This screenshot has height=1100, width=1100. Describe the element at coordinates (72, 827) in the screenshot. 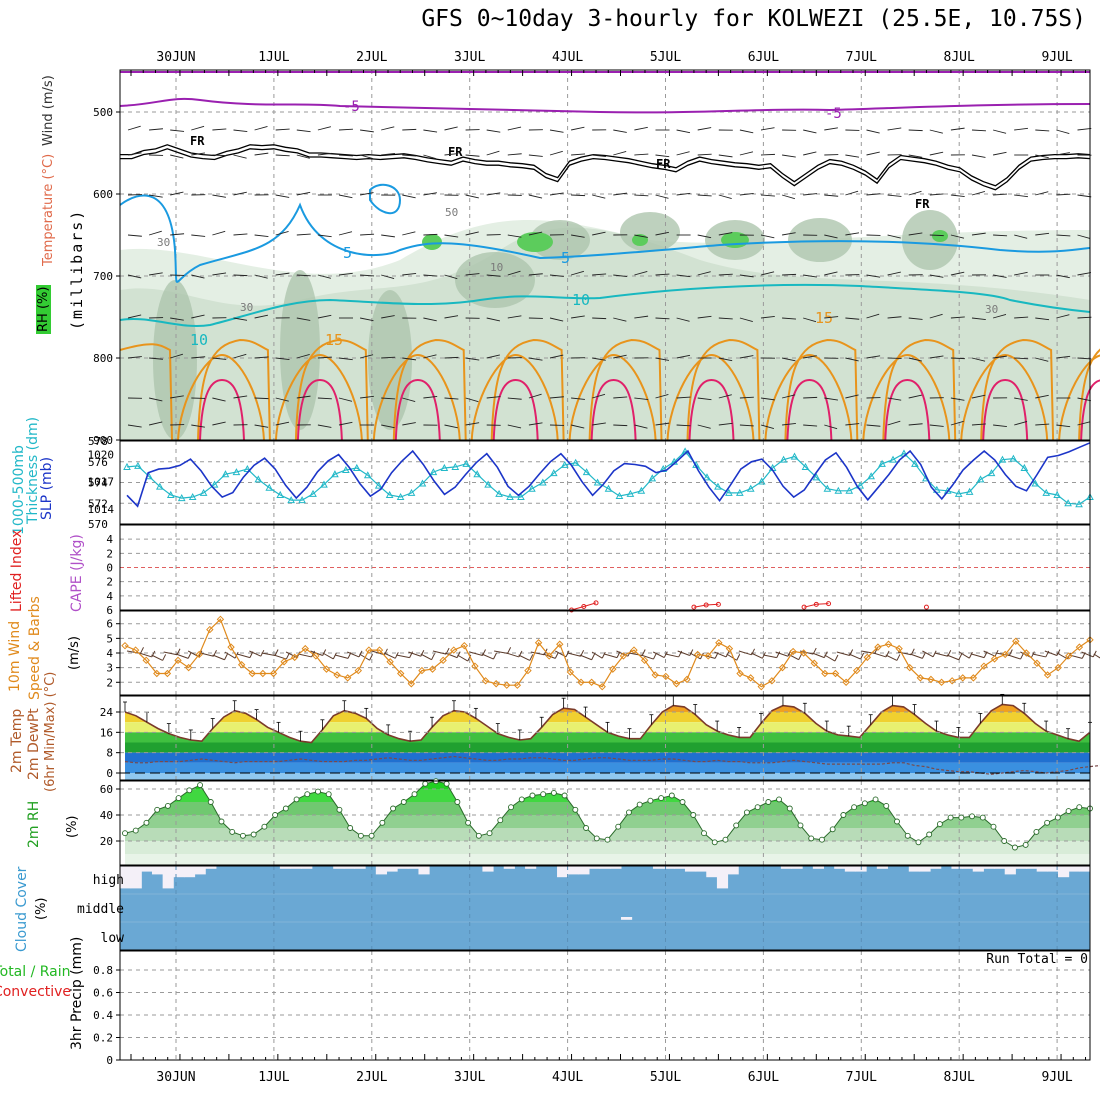

I see `rh2m-label-b: (%)` at that location.